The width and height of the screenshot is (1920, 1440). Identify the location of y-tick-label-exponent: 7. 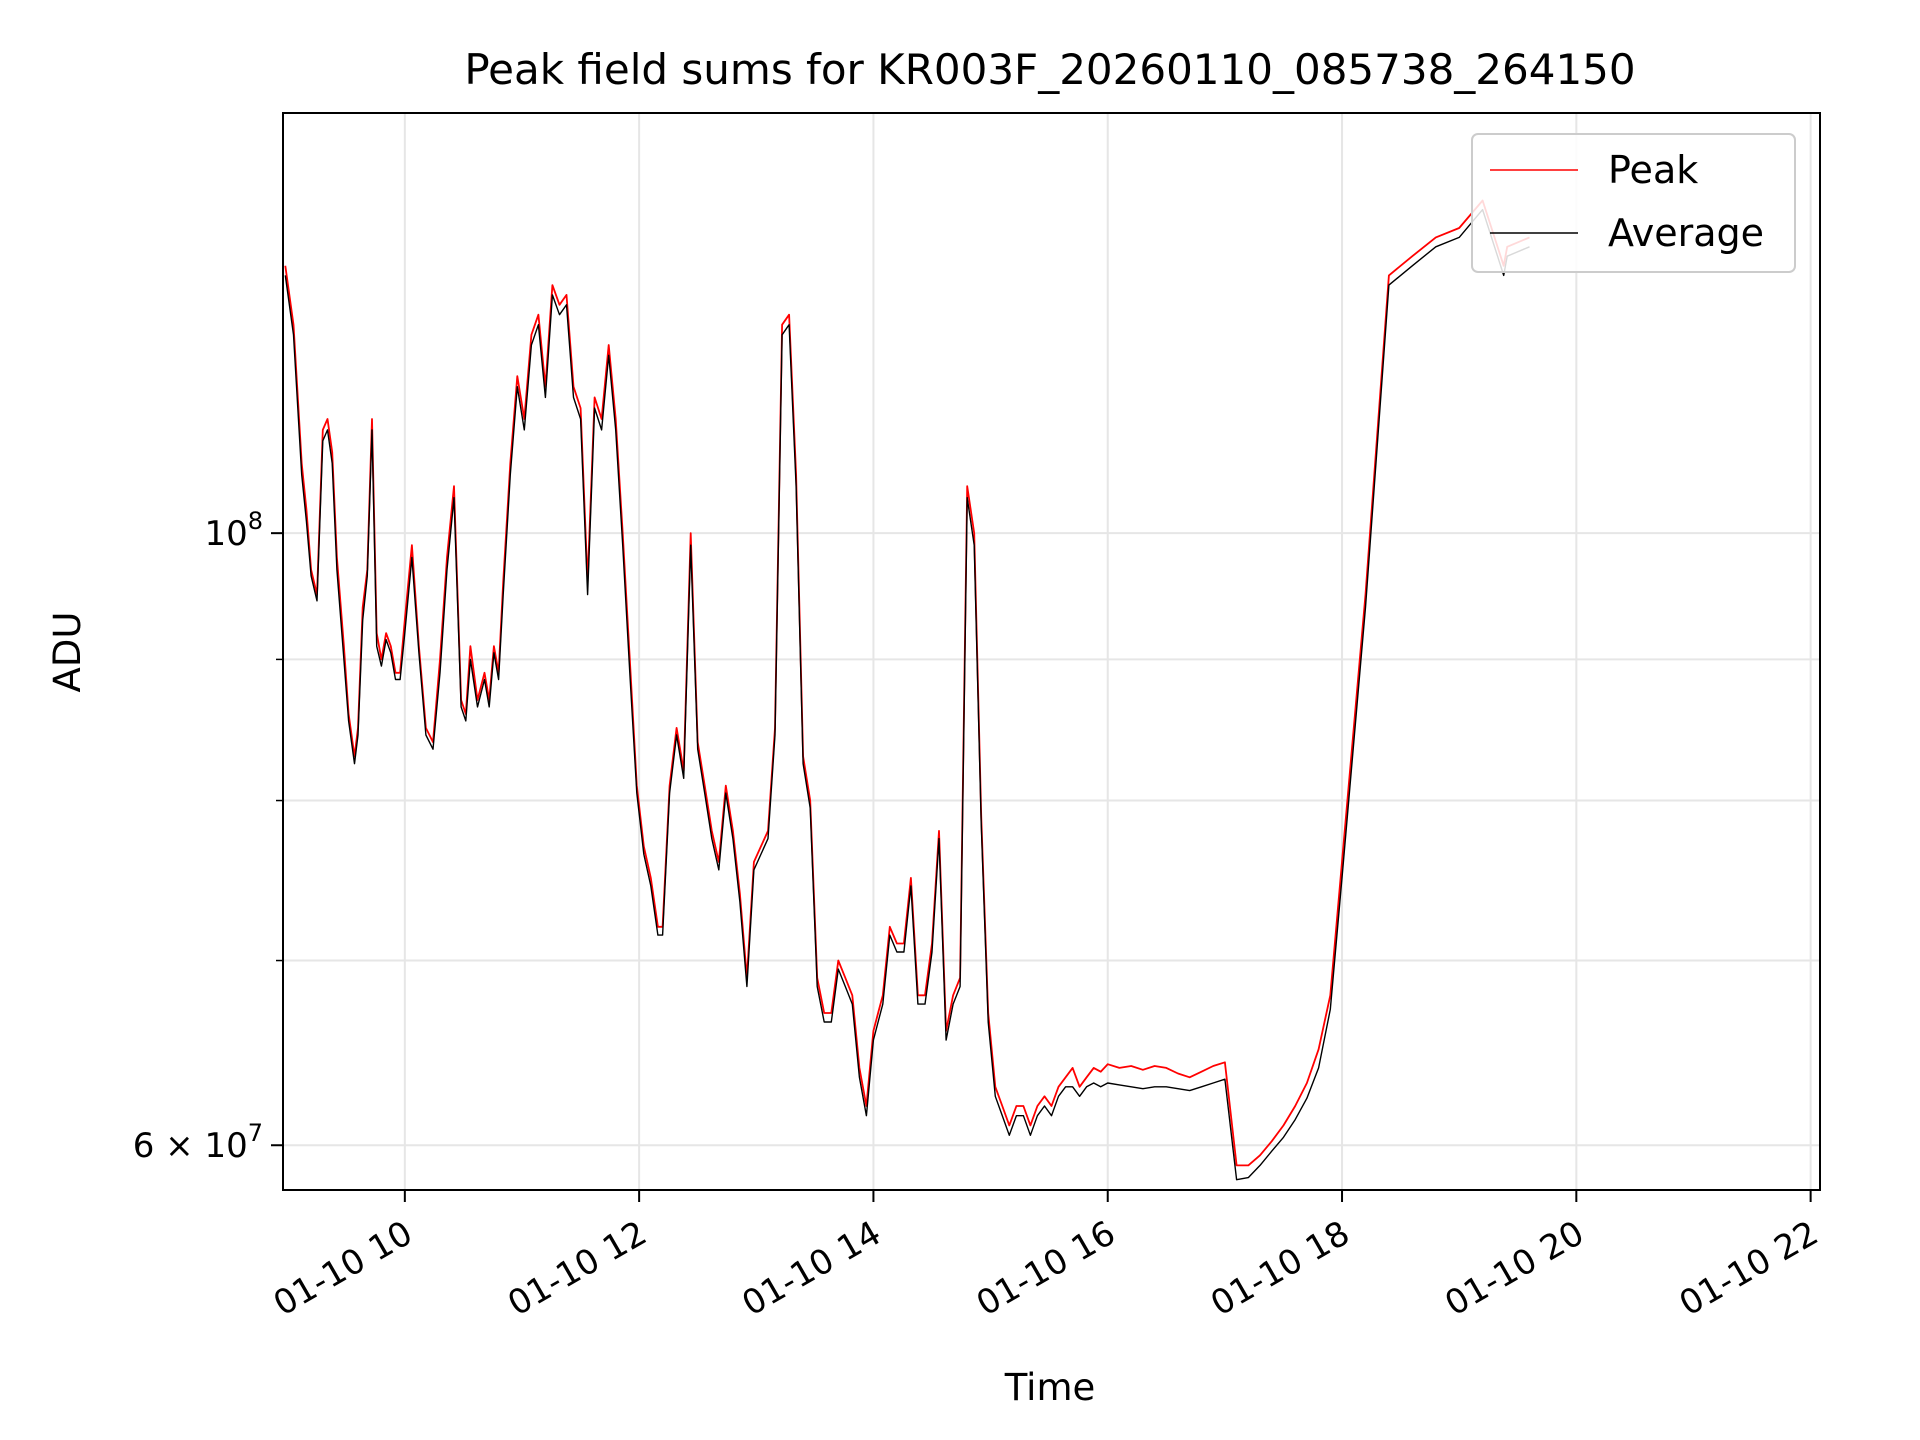
(255, 1133).